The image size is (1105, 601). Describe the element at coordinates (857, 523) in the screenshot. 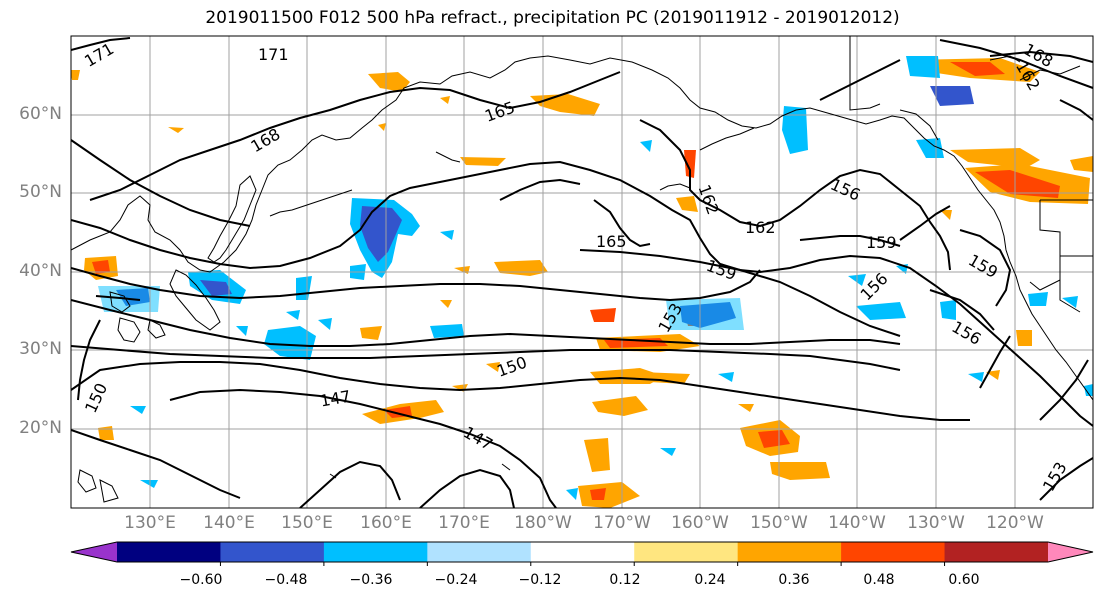

I see `lon-label: 140°W` at that location.